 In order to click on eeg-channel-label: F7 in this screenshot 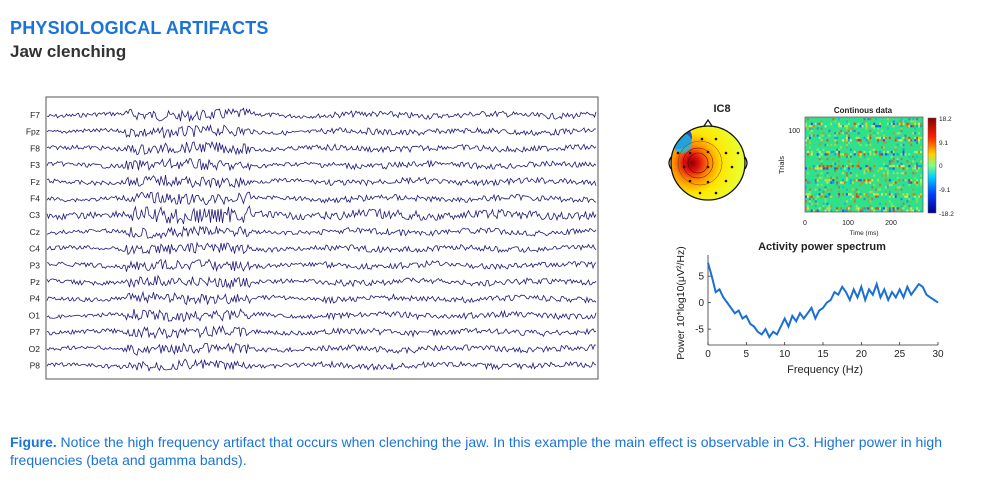, I will do `click(35, 115)`.